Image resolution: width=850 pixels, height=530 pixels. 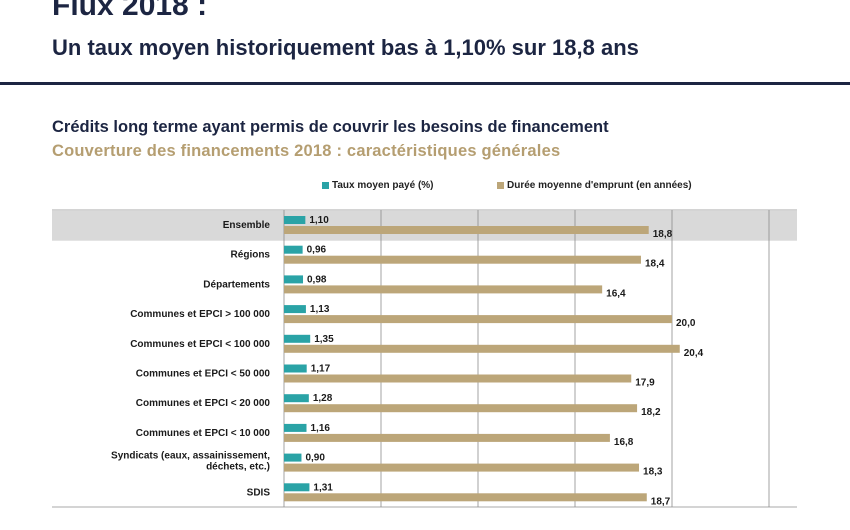 I want to click on rate-value-label: 1,13, so click(x=320, y=309).